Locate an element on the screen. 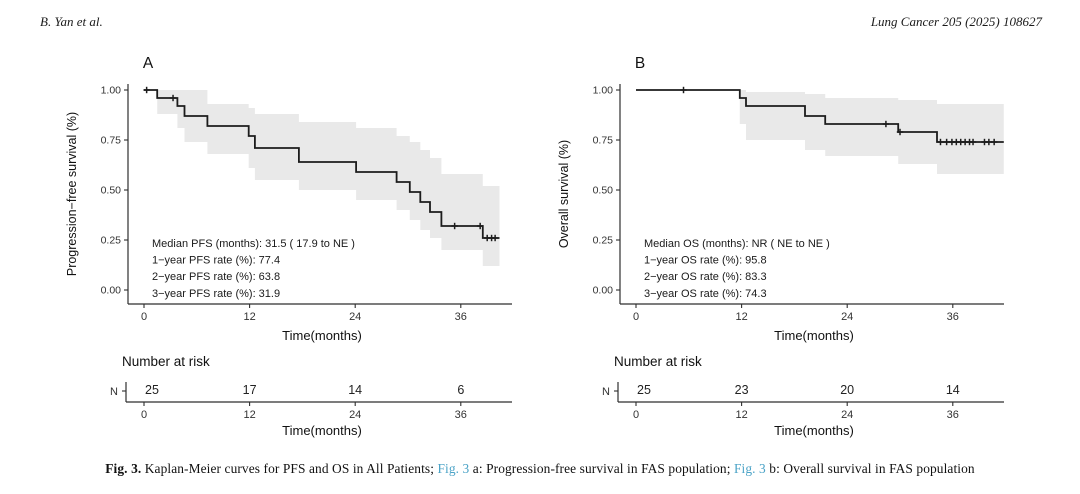  header-journal: Lung Cancer 205 (2025) 108627 is located at coordinates (956, 21).